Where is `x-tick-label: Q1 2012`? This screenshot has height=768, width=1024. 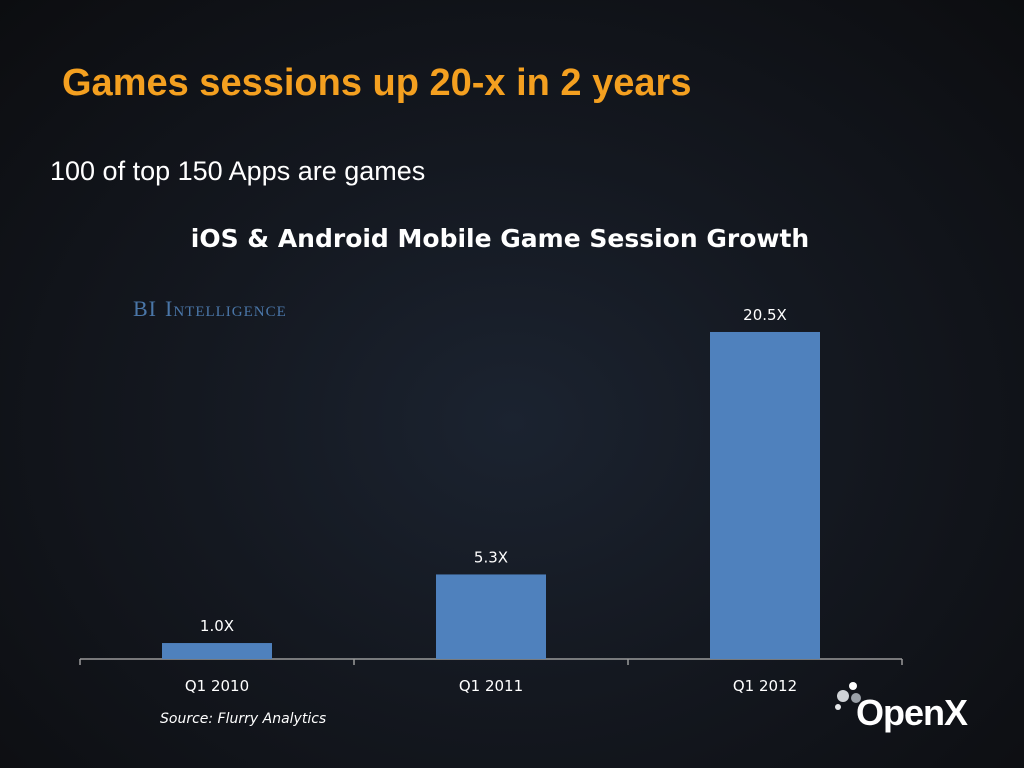 x-tick-label: Q1 2012 is located at coordinates (765, 686).